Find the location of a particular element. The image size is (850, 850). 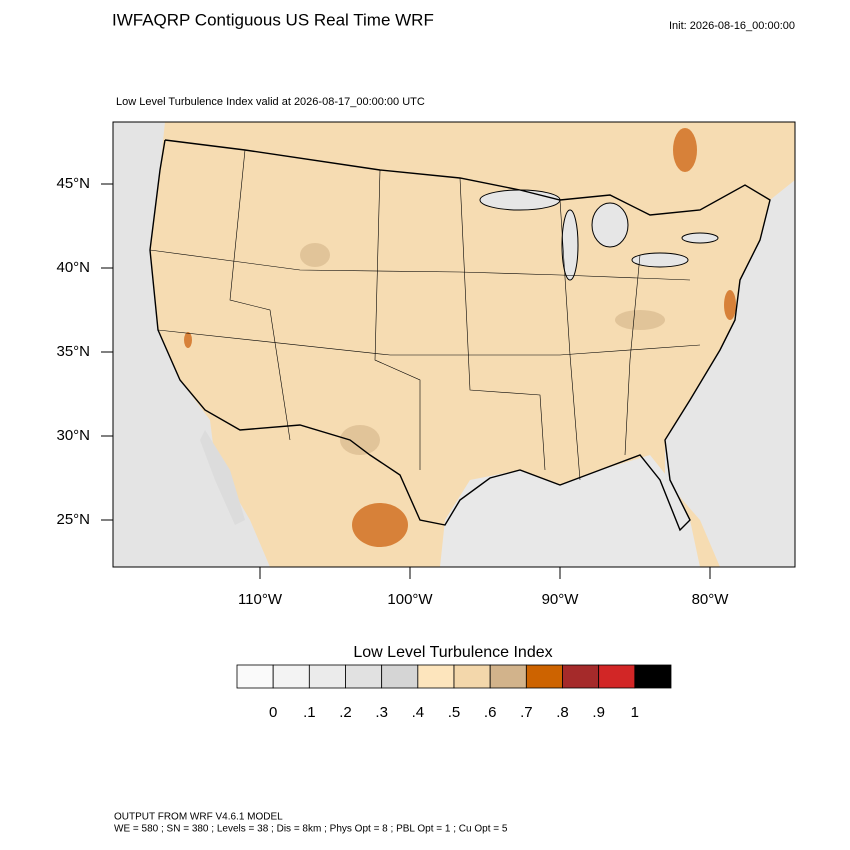

lat-label: 45°N is located at coordinates (73, 183).